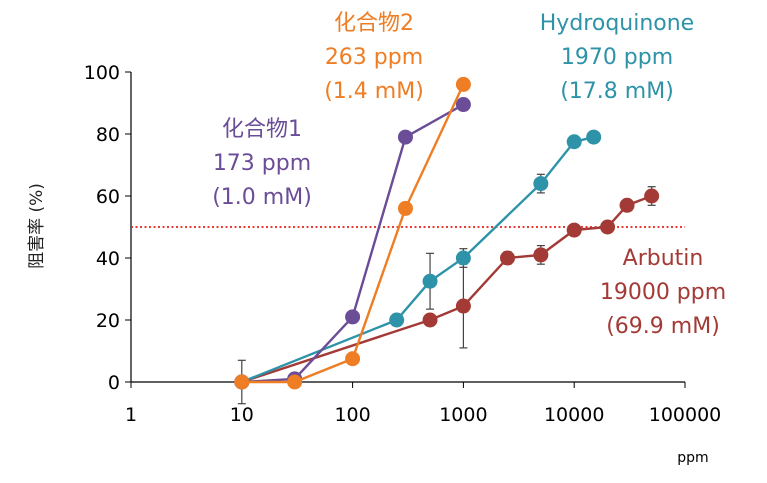 The image size is (767, 483). Describe the element at coordinates (617, 91) in the screenshot. I see `annotation-text: (17.8 mM)` at that location.